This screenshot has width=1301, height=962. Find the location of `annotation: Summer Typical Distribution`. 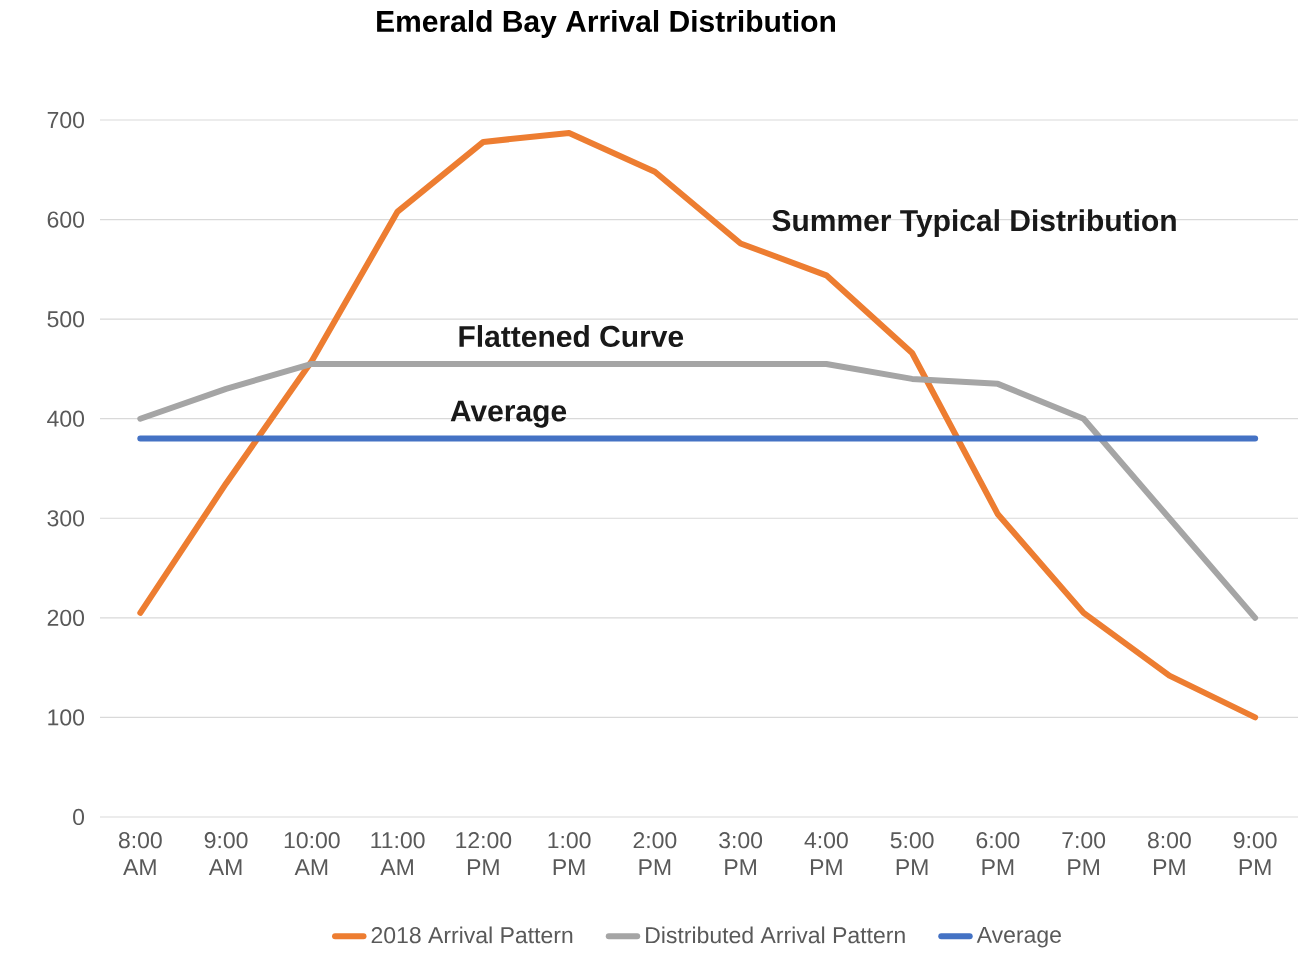

annotation: Summer Typical Distribution is located at coordinates (974, 223).